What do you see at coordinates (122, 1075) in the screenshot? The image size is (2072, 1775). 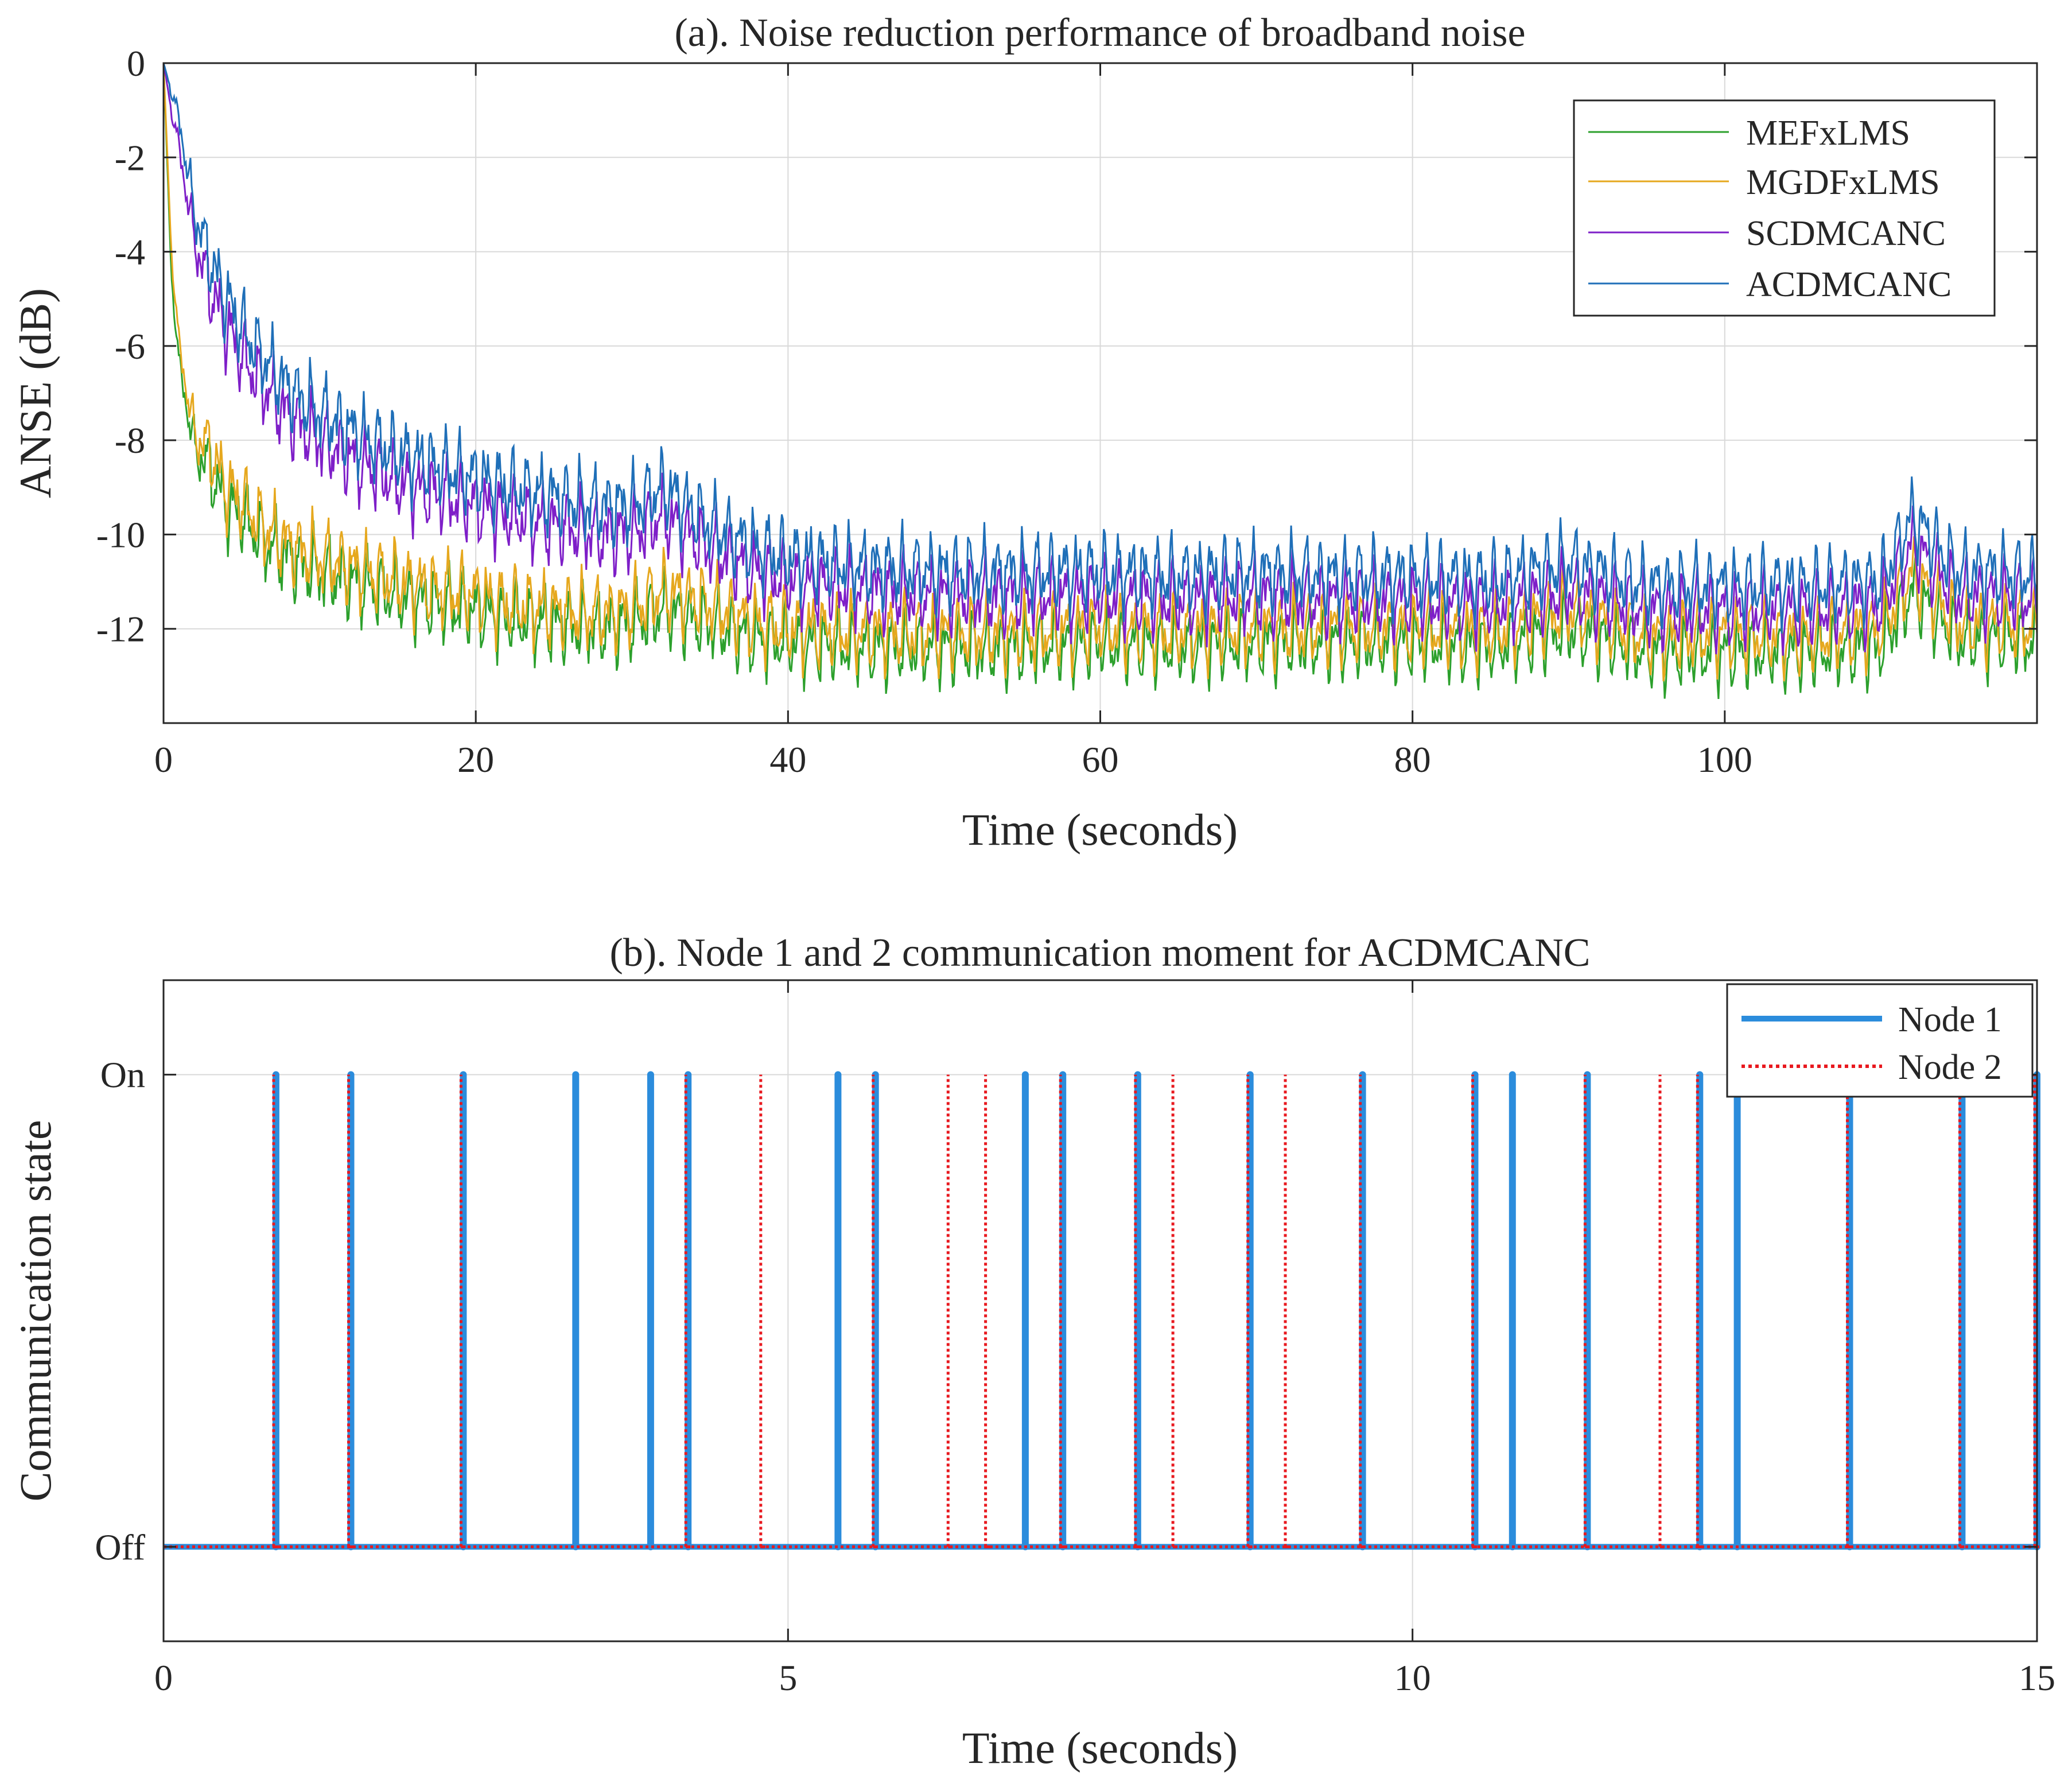 I see `panel-b-ytick-label: On` at bounding box center [122, 1075].